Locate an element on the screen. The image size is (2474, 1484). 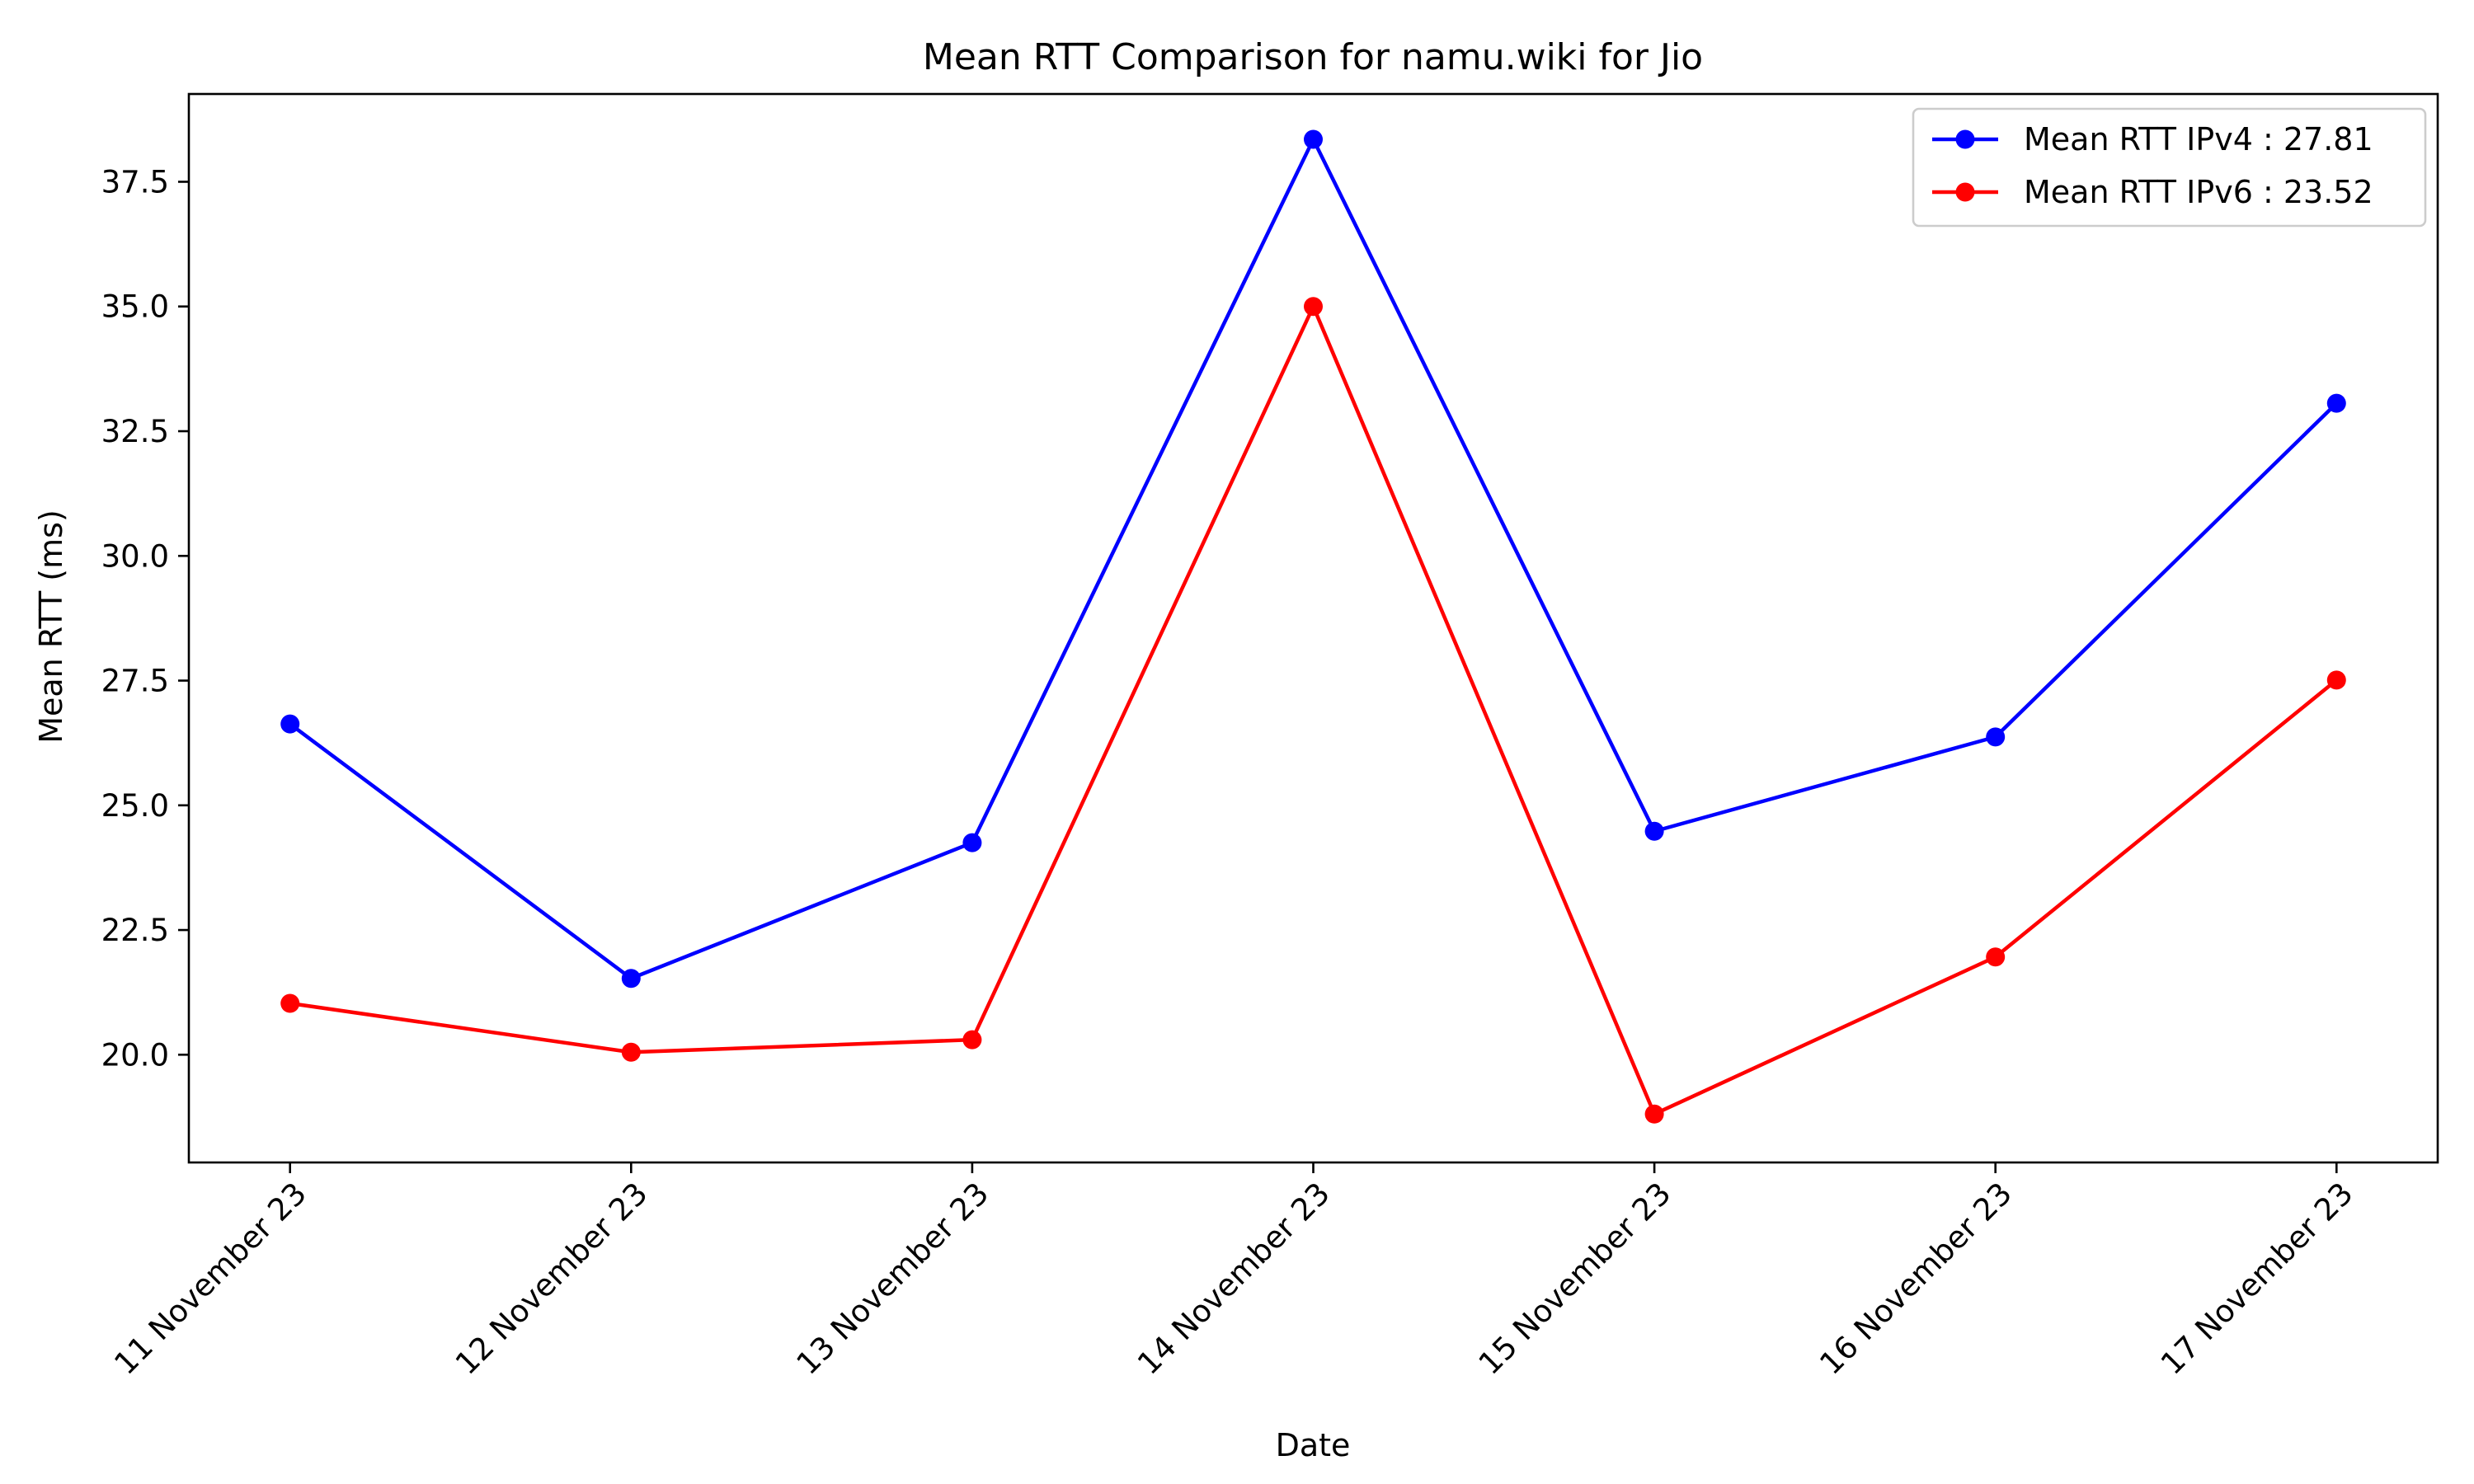
legend-box is located at coordinates (2169, 167).